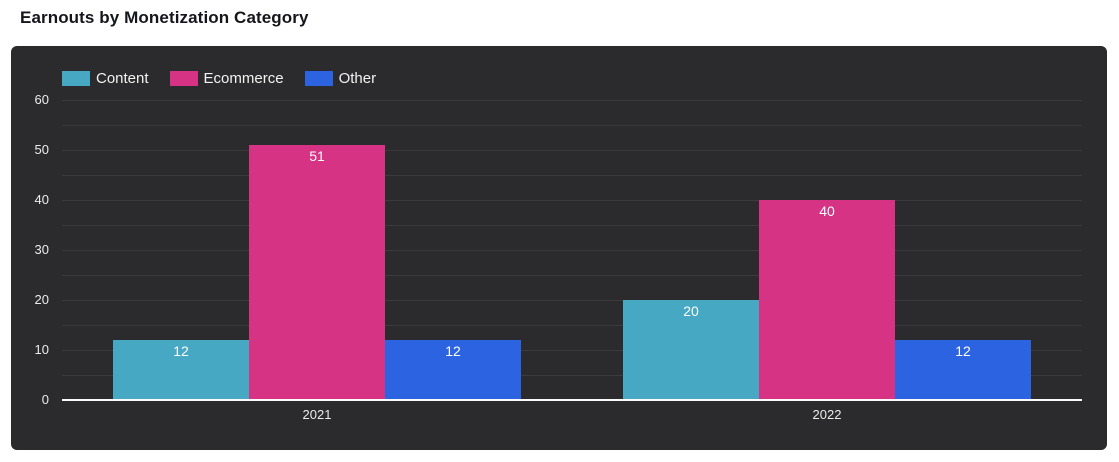  I want to click on y-tick-label: 30, so click(41, 249).